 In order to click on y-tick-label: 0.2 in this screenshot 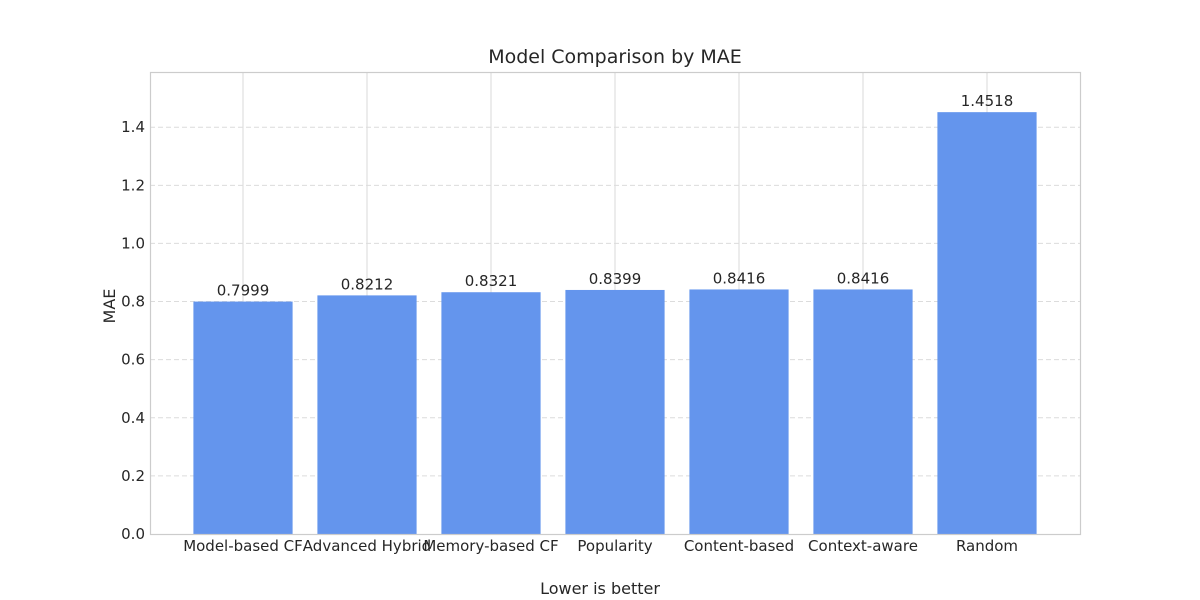, I will do `click(133, 476)`.